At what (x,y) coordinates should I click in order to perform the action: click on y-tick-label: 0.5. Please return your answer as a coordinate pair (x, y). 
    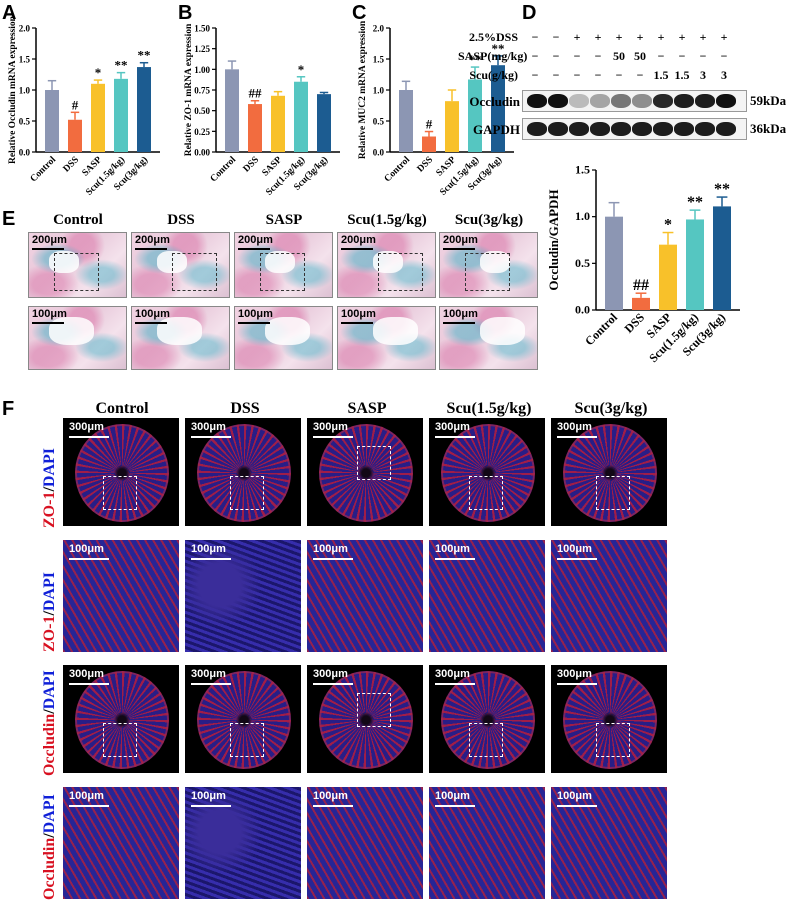
    Looking at the image, I should click on (25, 122).